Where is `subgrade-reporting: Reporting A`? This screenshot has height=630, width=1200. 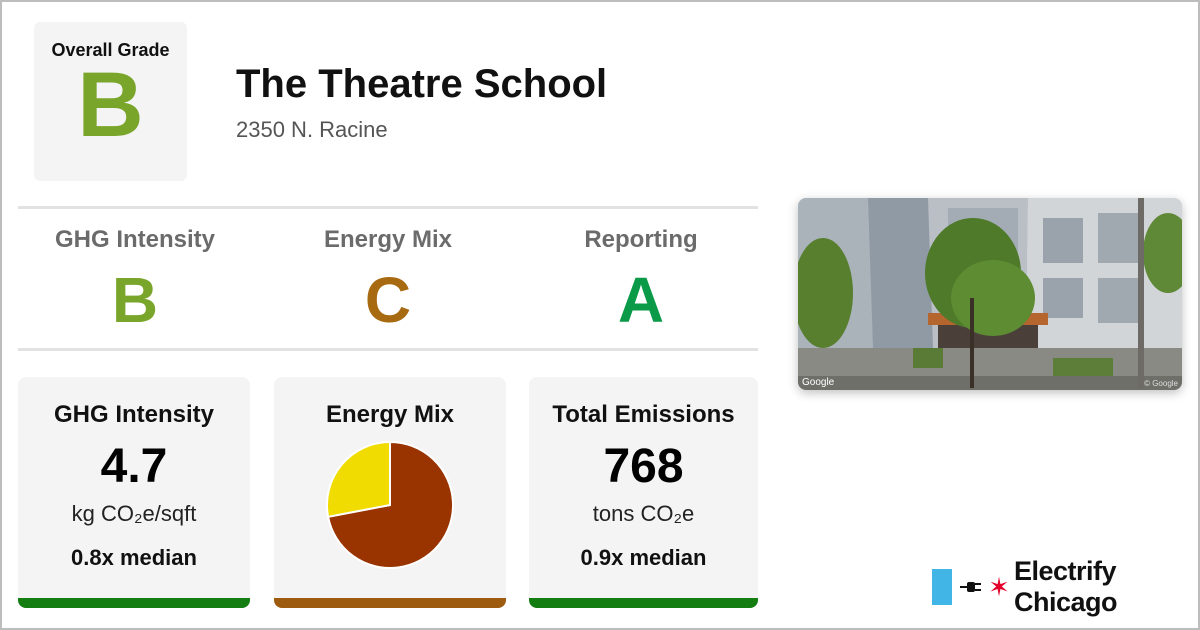 subgrade-reporting: Reporting A is located at coordinates (641, 279).